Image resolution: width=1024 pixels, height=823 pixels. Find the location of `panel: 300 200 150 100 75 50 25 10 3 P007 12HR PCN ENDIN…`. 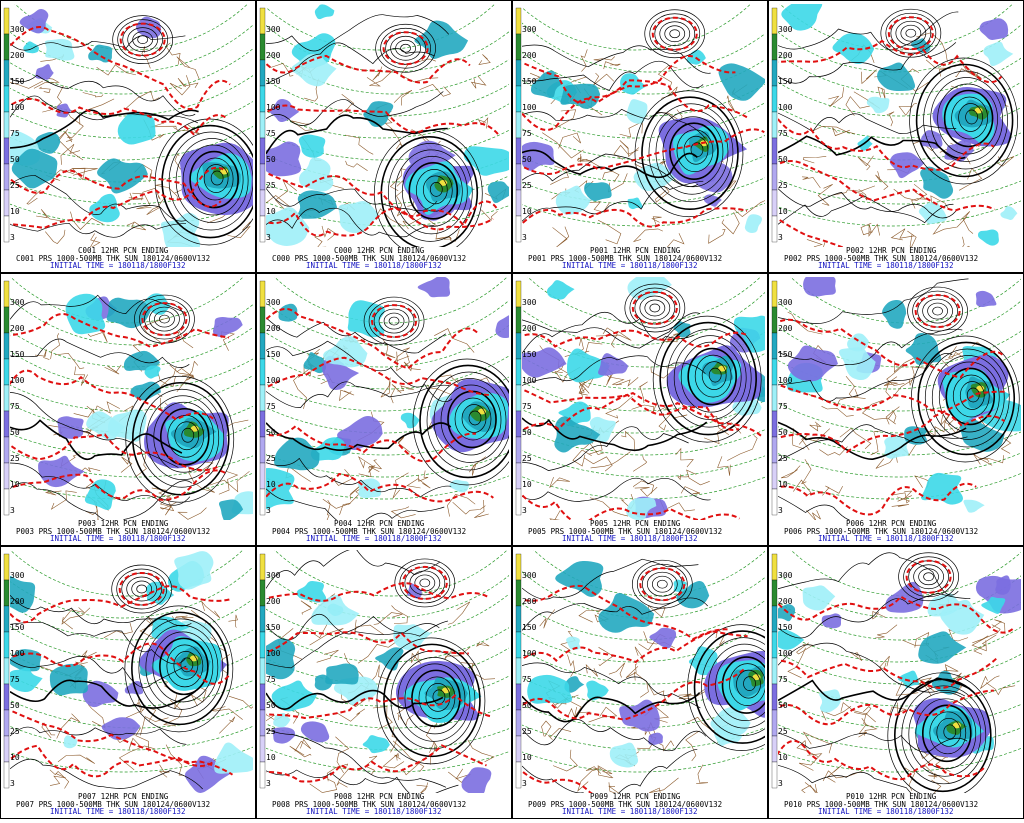

panel: 300 200 150 100 75 50 25 10 3 P007 12HR PCN ENDIN… is located at coordinates (128, 682).